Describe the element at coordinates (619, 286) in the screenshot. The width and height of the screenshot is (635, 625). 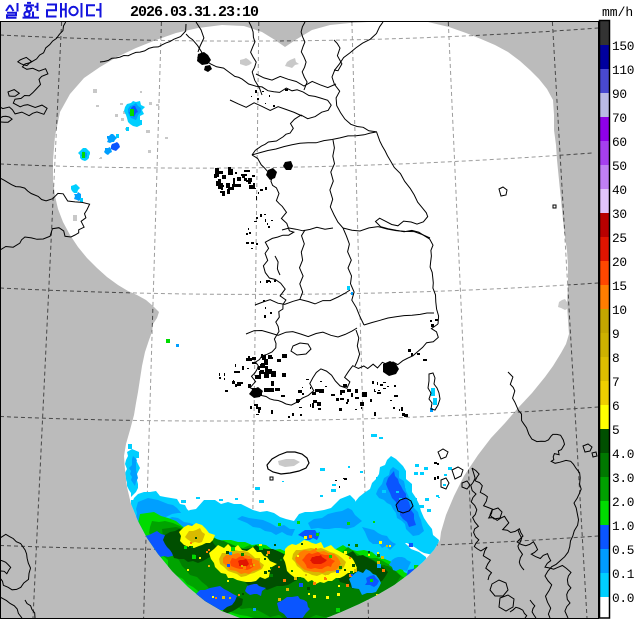
I see `svg-text: 15` at that location.